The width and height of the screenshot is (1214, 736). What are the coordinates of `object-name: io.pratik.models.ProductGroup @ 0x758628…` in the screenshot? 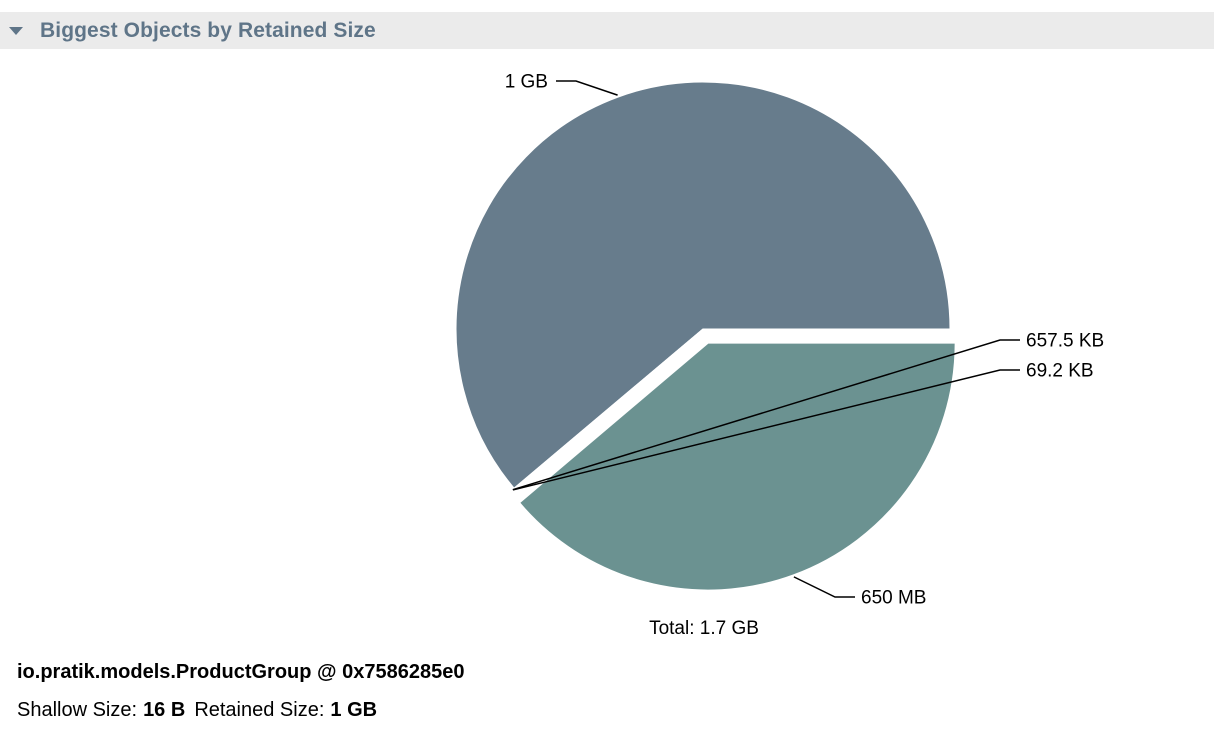 It's located at (241, 672).